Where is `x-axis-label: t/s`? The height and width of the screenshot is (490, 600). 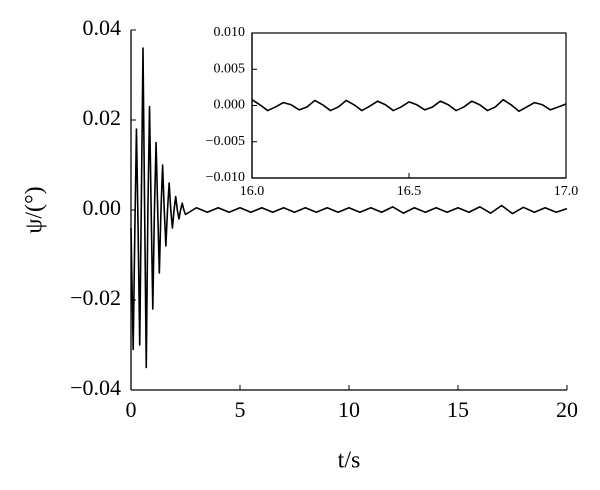
x-axis-label: t/s is located at coordinates (349, 461).